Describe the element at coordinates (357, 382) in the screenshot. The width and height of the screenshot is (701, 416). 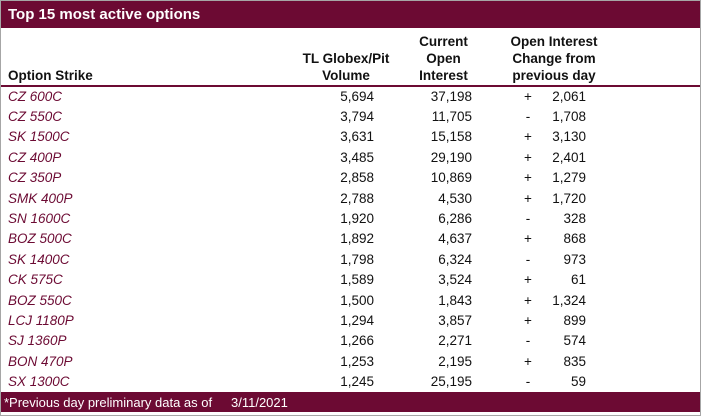
I see `volume-cell: 1,245` at that location.